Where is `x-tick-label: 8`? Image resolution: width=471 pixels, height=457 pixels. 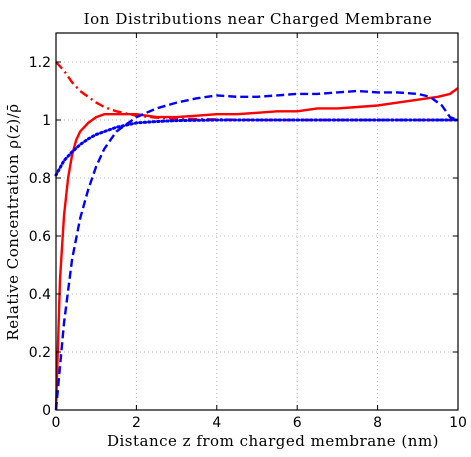
x-tick-label: 8 is located at coordinates (377, 423).